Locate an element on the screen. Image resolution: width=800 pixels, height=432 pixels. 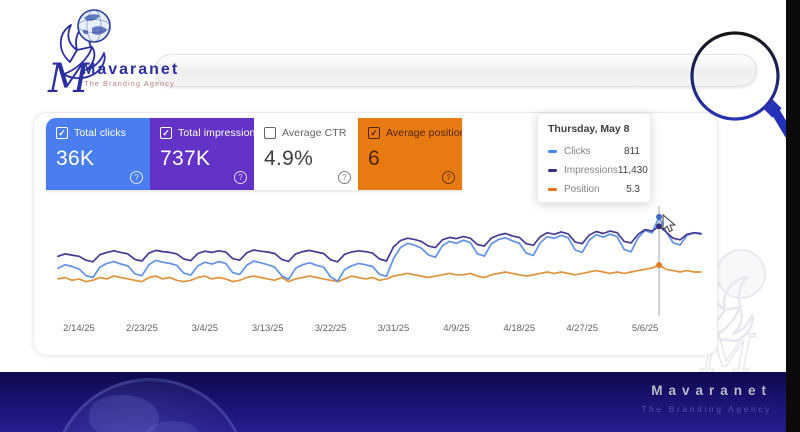
x-axis-tick: 5/6/25 is located at coordinates (645, 328).